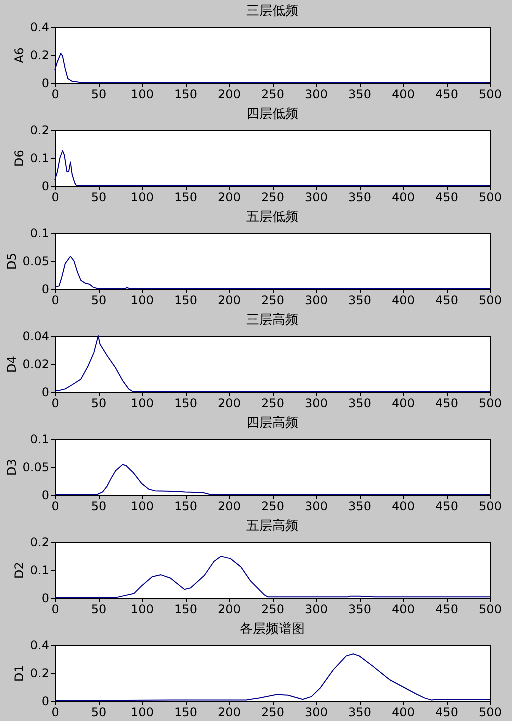 The image size is (516, 723). Describe the element at coordinates (272, 526) in the screenshot. I see `chart-title: 五层高频` at that location.